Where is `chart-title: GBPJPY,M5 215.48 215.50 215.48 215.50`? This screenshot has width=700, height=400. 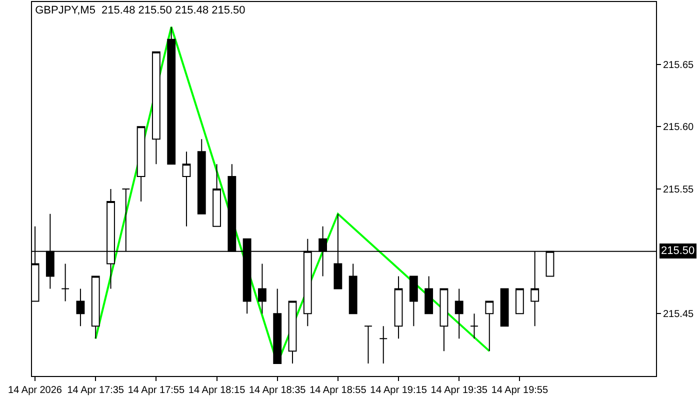 chart-title: GBPJPY,M5 215.48 215.50 215.48 215.50 is located at coordinates (140, 10).